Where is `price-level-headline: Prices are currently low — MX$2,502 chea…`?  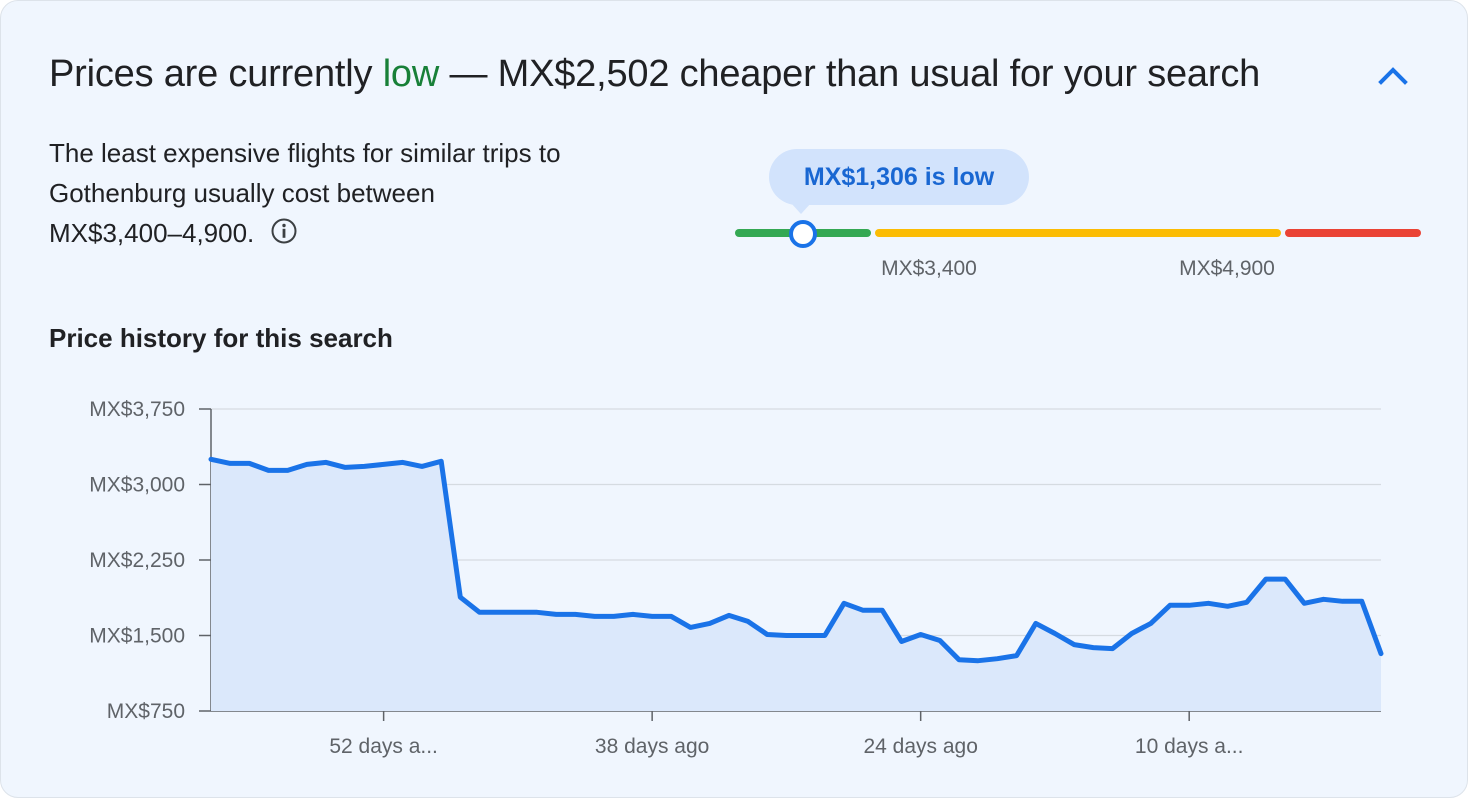 price-level-headline: Prices are currently low — MX$2,502 chea… is located at coordinates (654, 74).